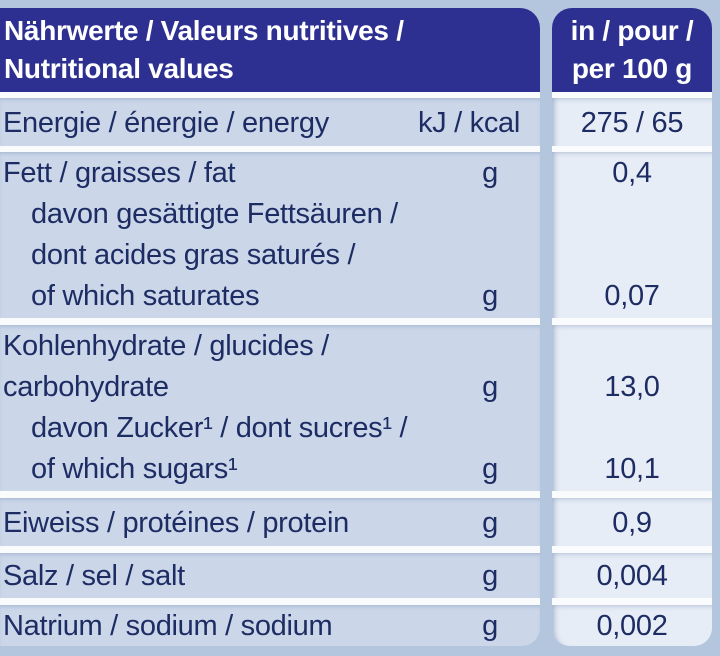 This screenshot has height=656, width=720. What do you see at coordinates (632, 30) in the screenshot?
I see `header-amount-line-1: in / pour /` at bounding box center [632, 30].